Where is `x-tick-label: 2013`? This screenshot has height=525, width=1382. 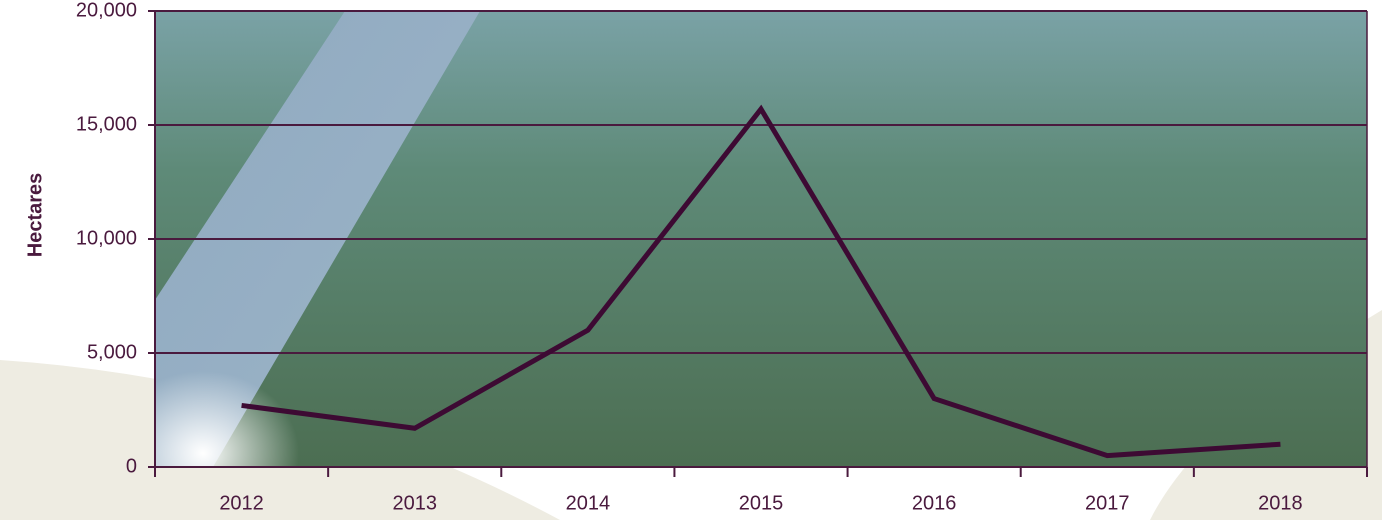 x-tick-label: 2013 is located at coordinates (414, 503).